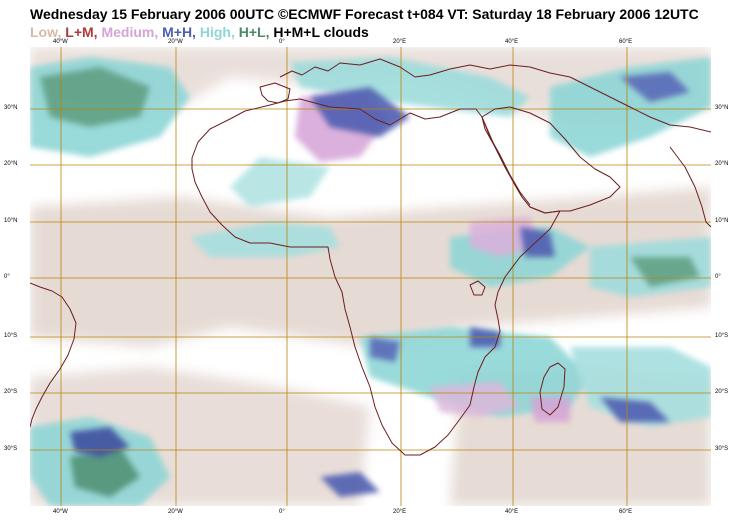 This screenshot has width=739, height=525. I want to click on lon-label-top: 0°, so click(282, 42).